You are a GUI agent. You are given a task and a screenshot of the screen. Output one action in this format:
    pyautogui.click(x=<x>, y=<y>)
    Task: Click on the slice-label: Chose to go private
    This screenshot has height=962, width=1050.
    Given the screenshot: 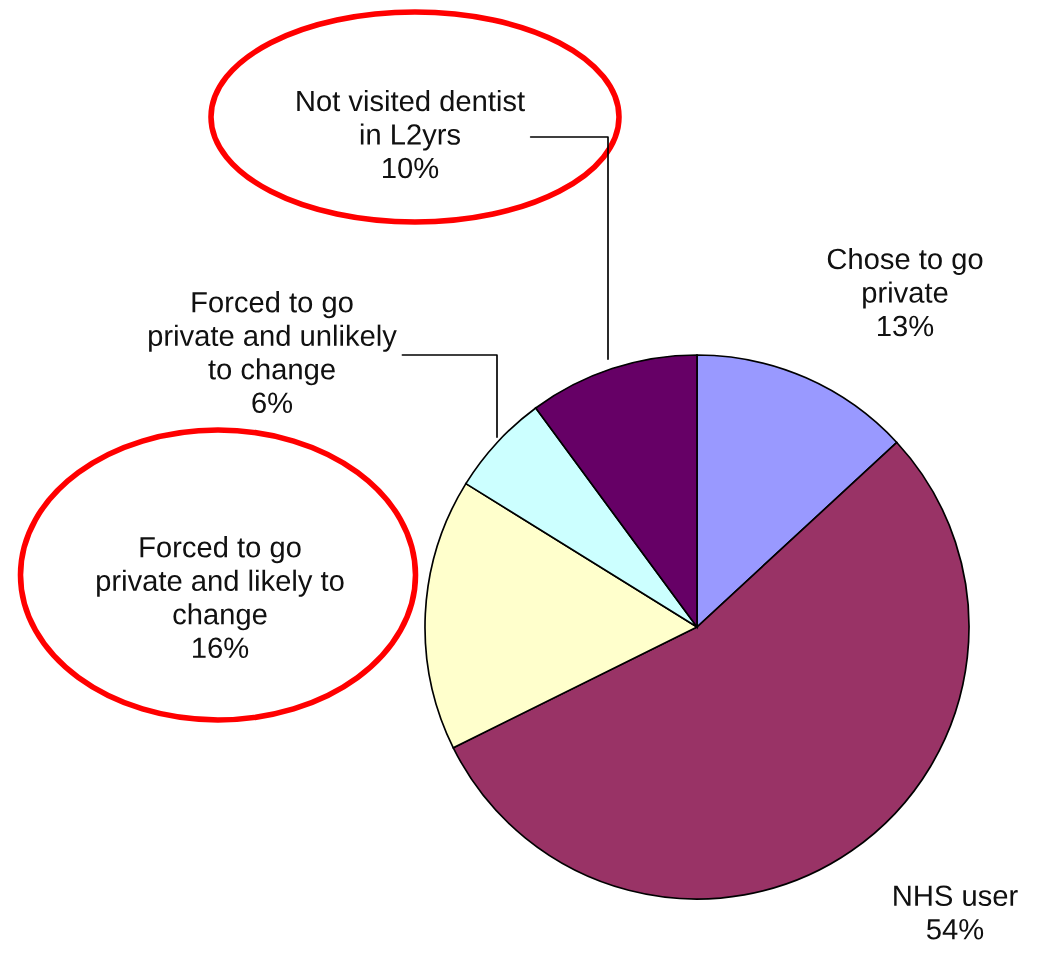 What is the action you would take?
    pyautogui.click(x=905, y=278)
    